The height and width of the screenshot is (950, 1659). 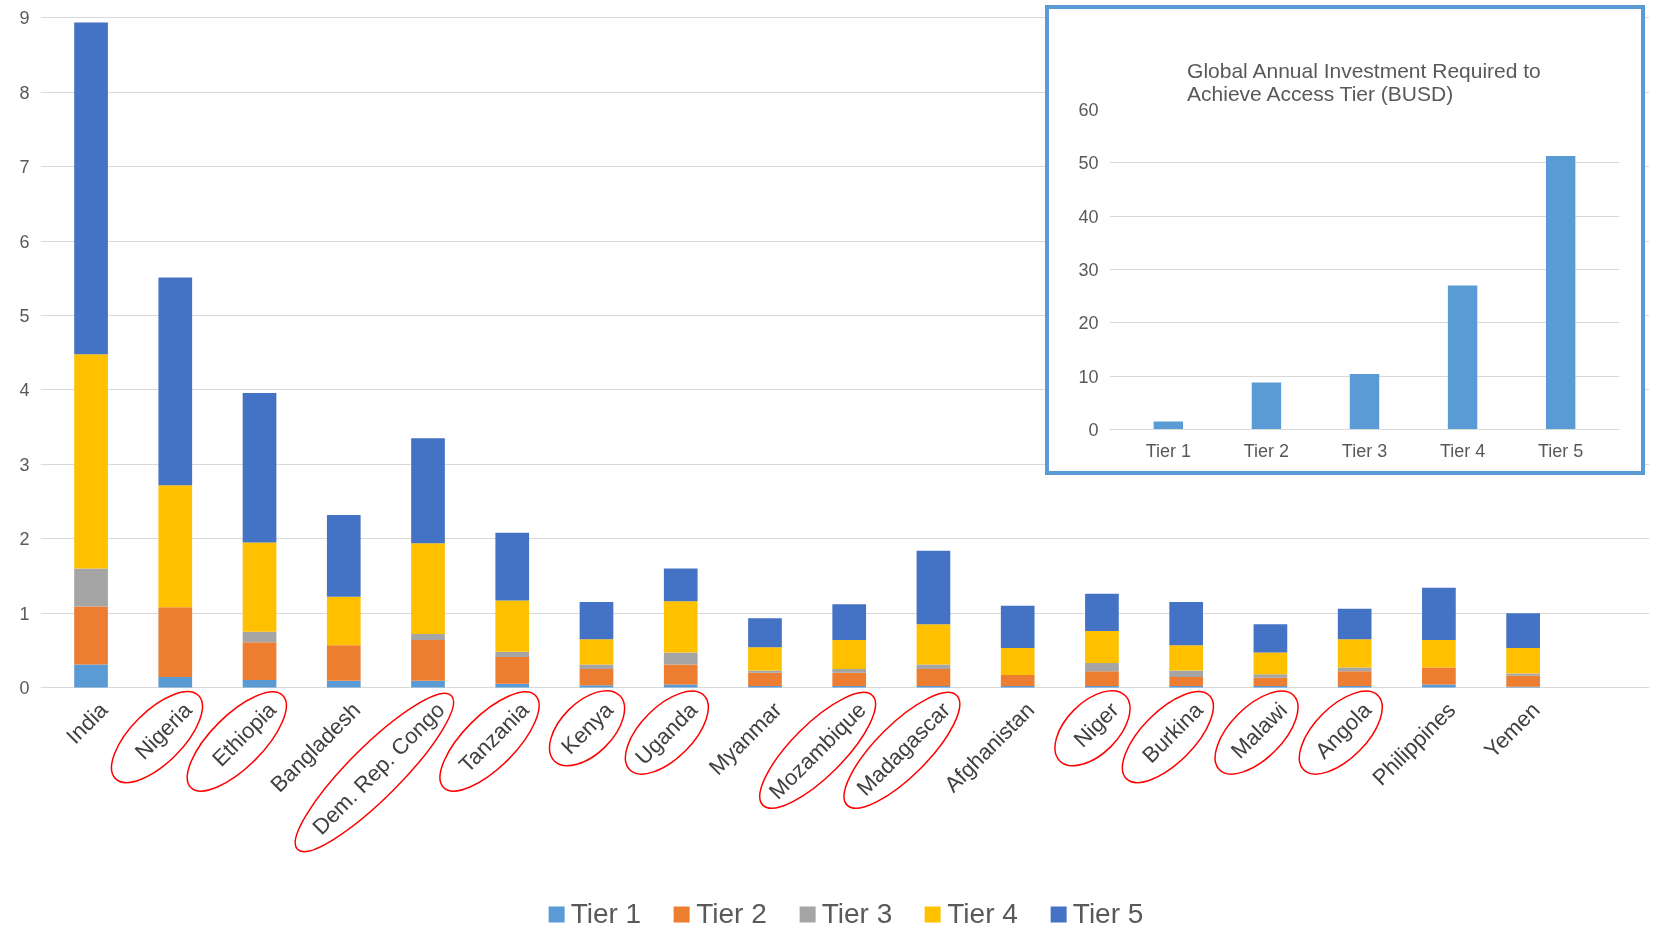 I want to click on y-tick-label: 40, so click(x=1088, y=216).